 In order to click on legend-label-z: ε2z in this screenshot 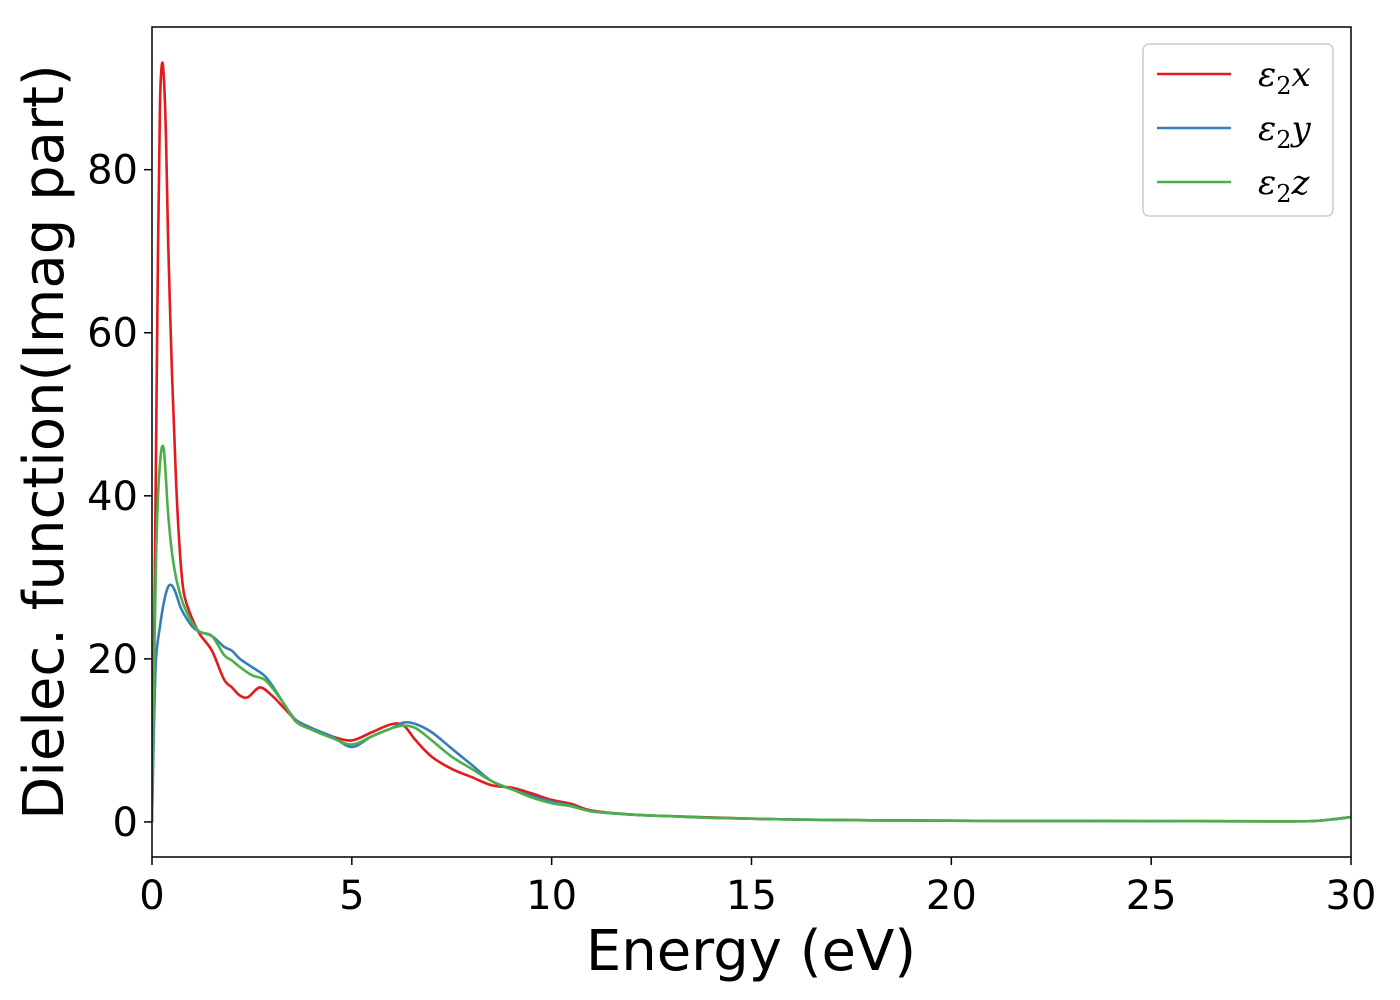, I will do `click(1284, 185)`.